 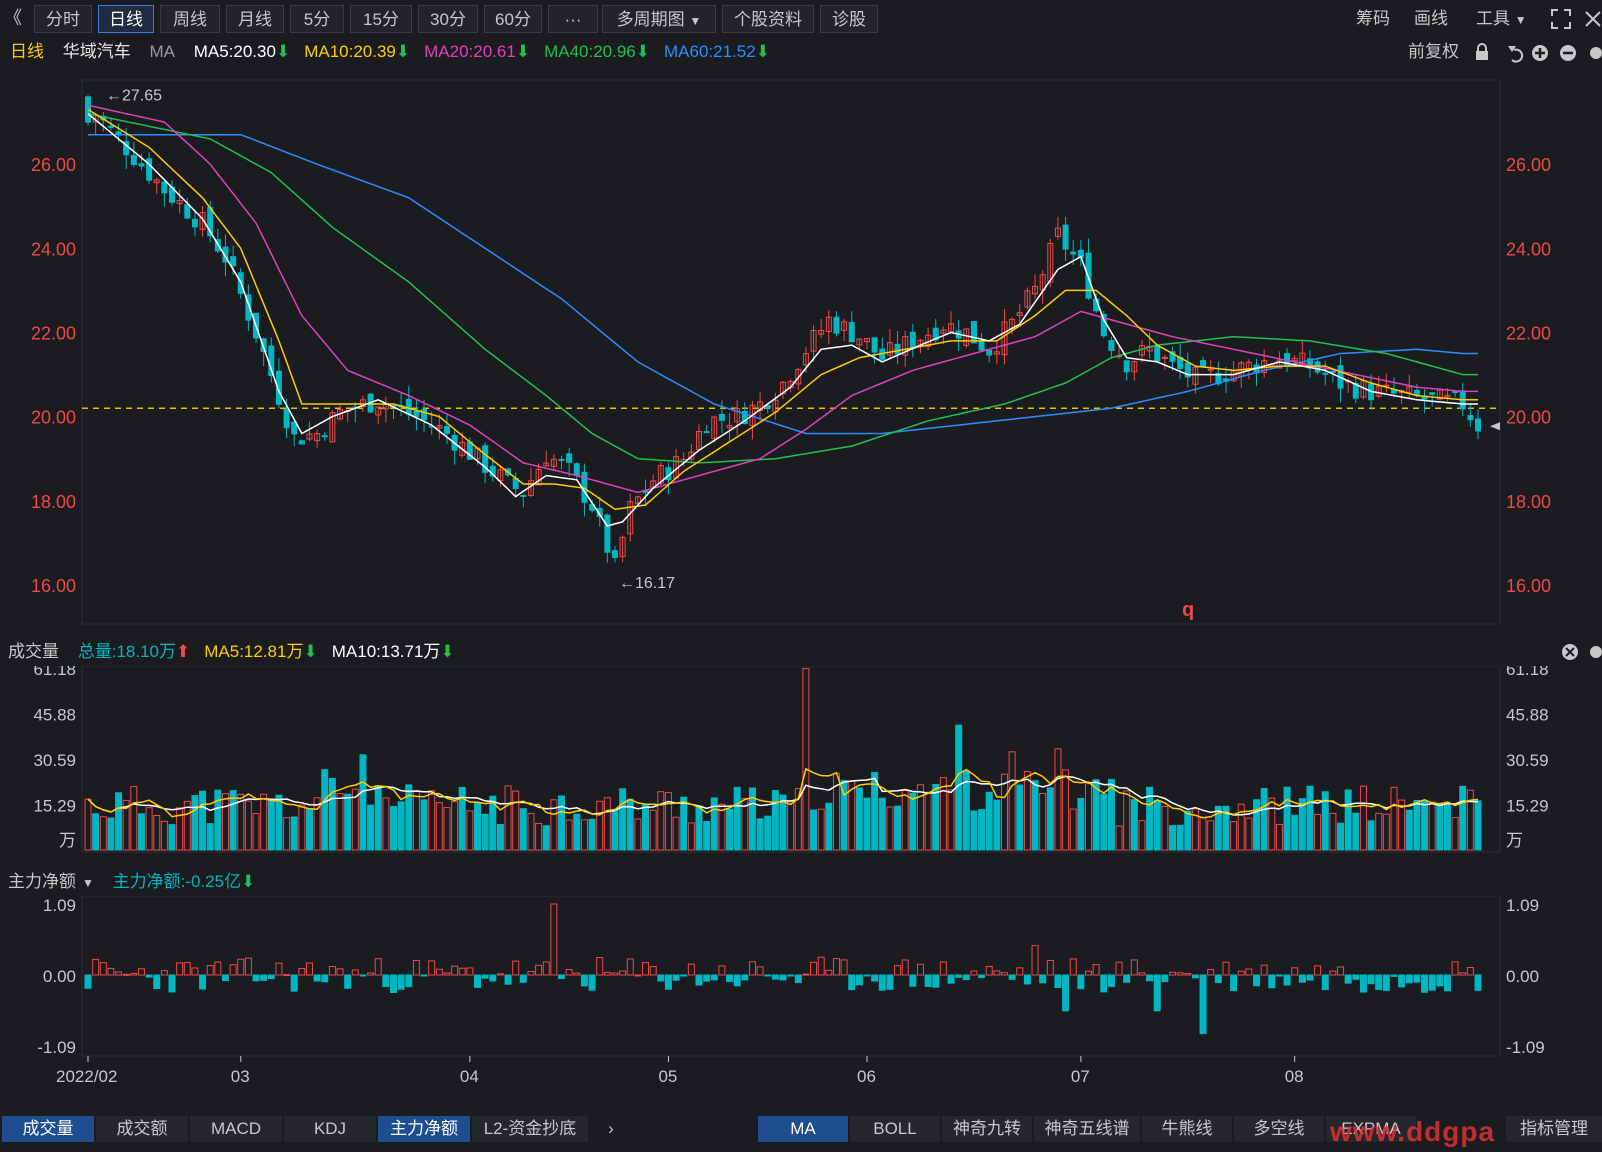 What do you see at coordinates (126, 19) in the screenshot?
I see `period-tab-1: 日线` at bounding box center [126, 19].